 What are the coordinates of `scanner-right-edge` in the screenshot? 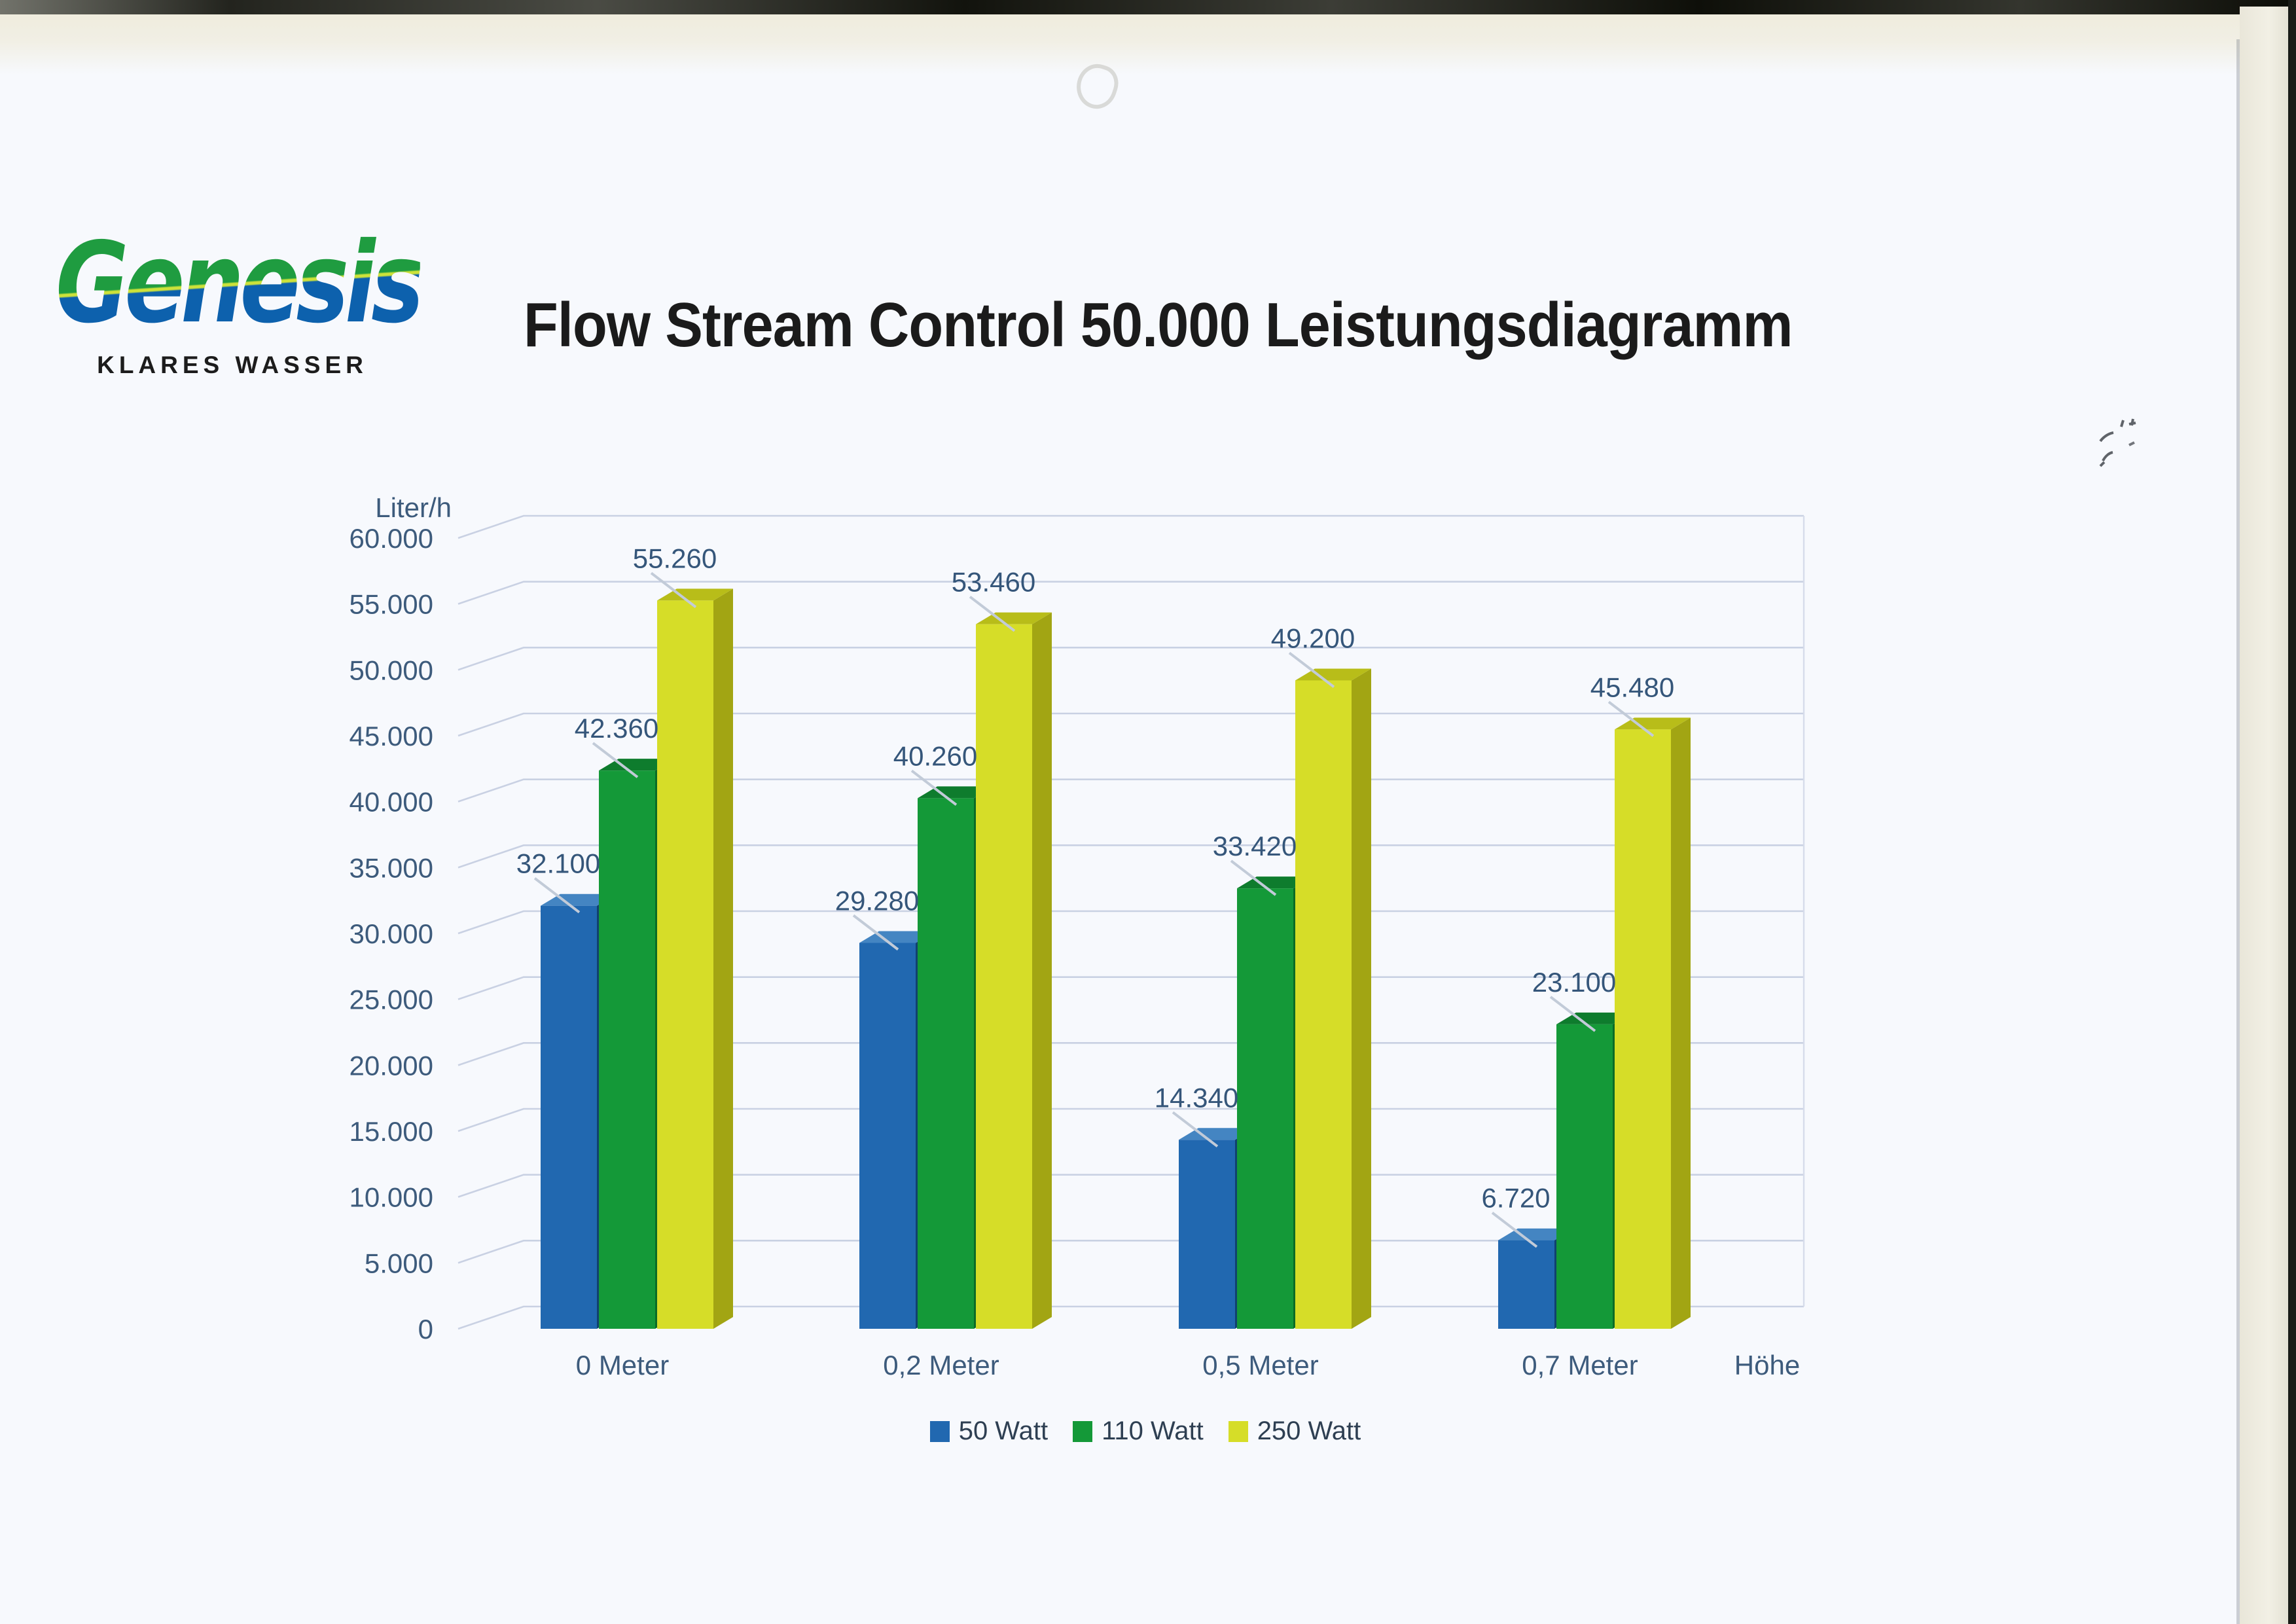 It's located at (2292, 812).